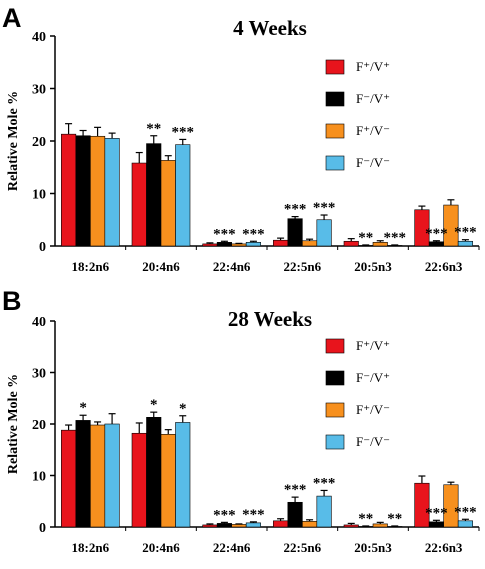 The height and width of the screenshot is (569, 485). I want to click on panel-letter: A, so click(12, 18).